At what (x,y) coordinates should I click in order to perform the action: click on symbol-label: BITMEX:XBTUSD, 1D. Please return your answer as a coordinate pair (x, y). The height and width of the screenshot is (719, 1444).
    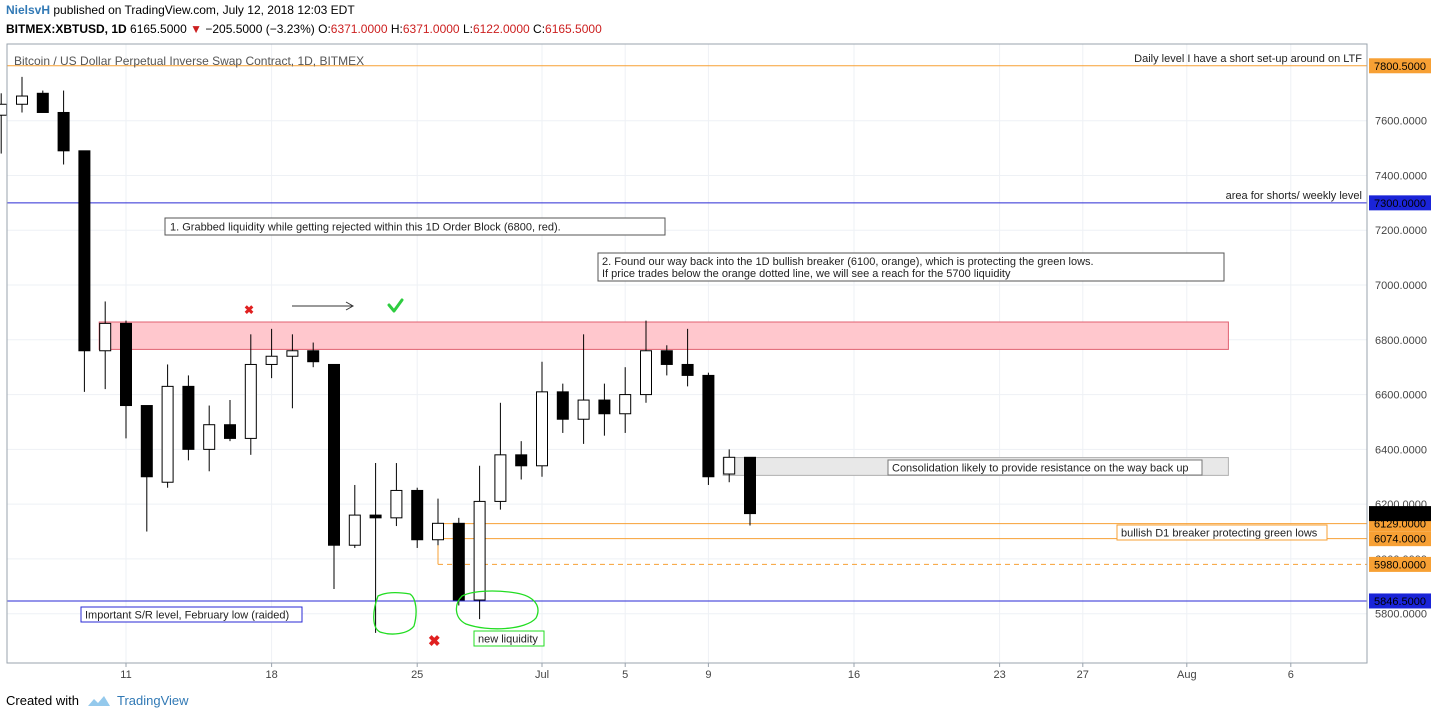
    Looking at the image, I should click on (66, 29).